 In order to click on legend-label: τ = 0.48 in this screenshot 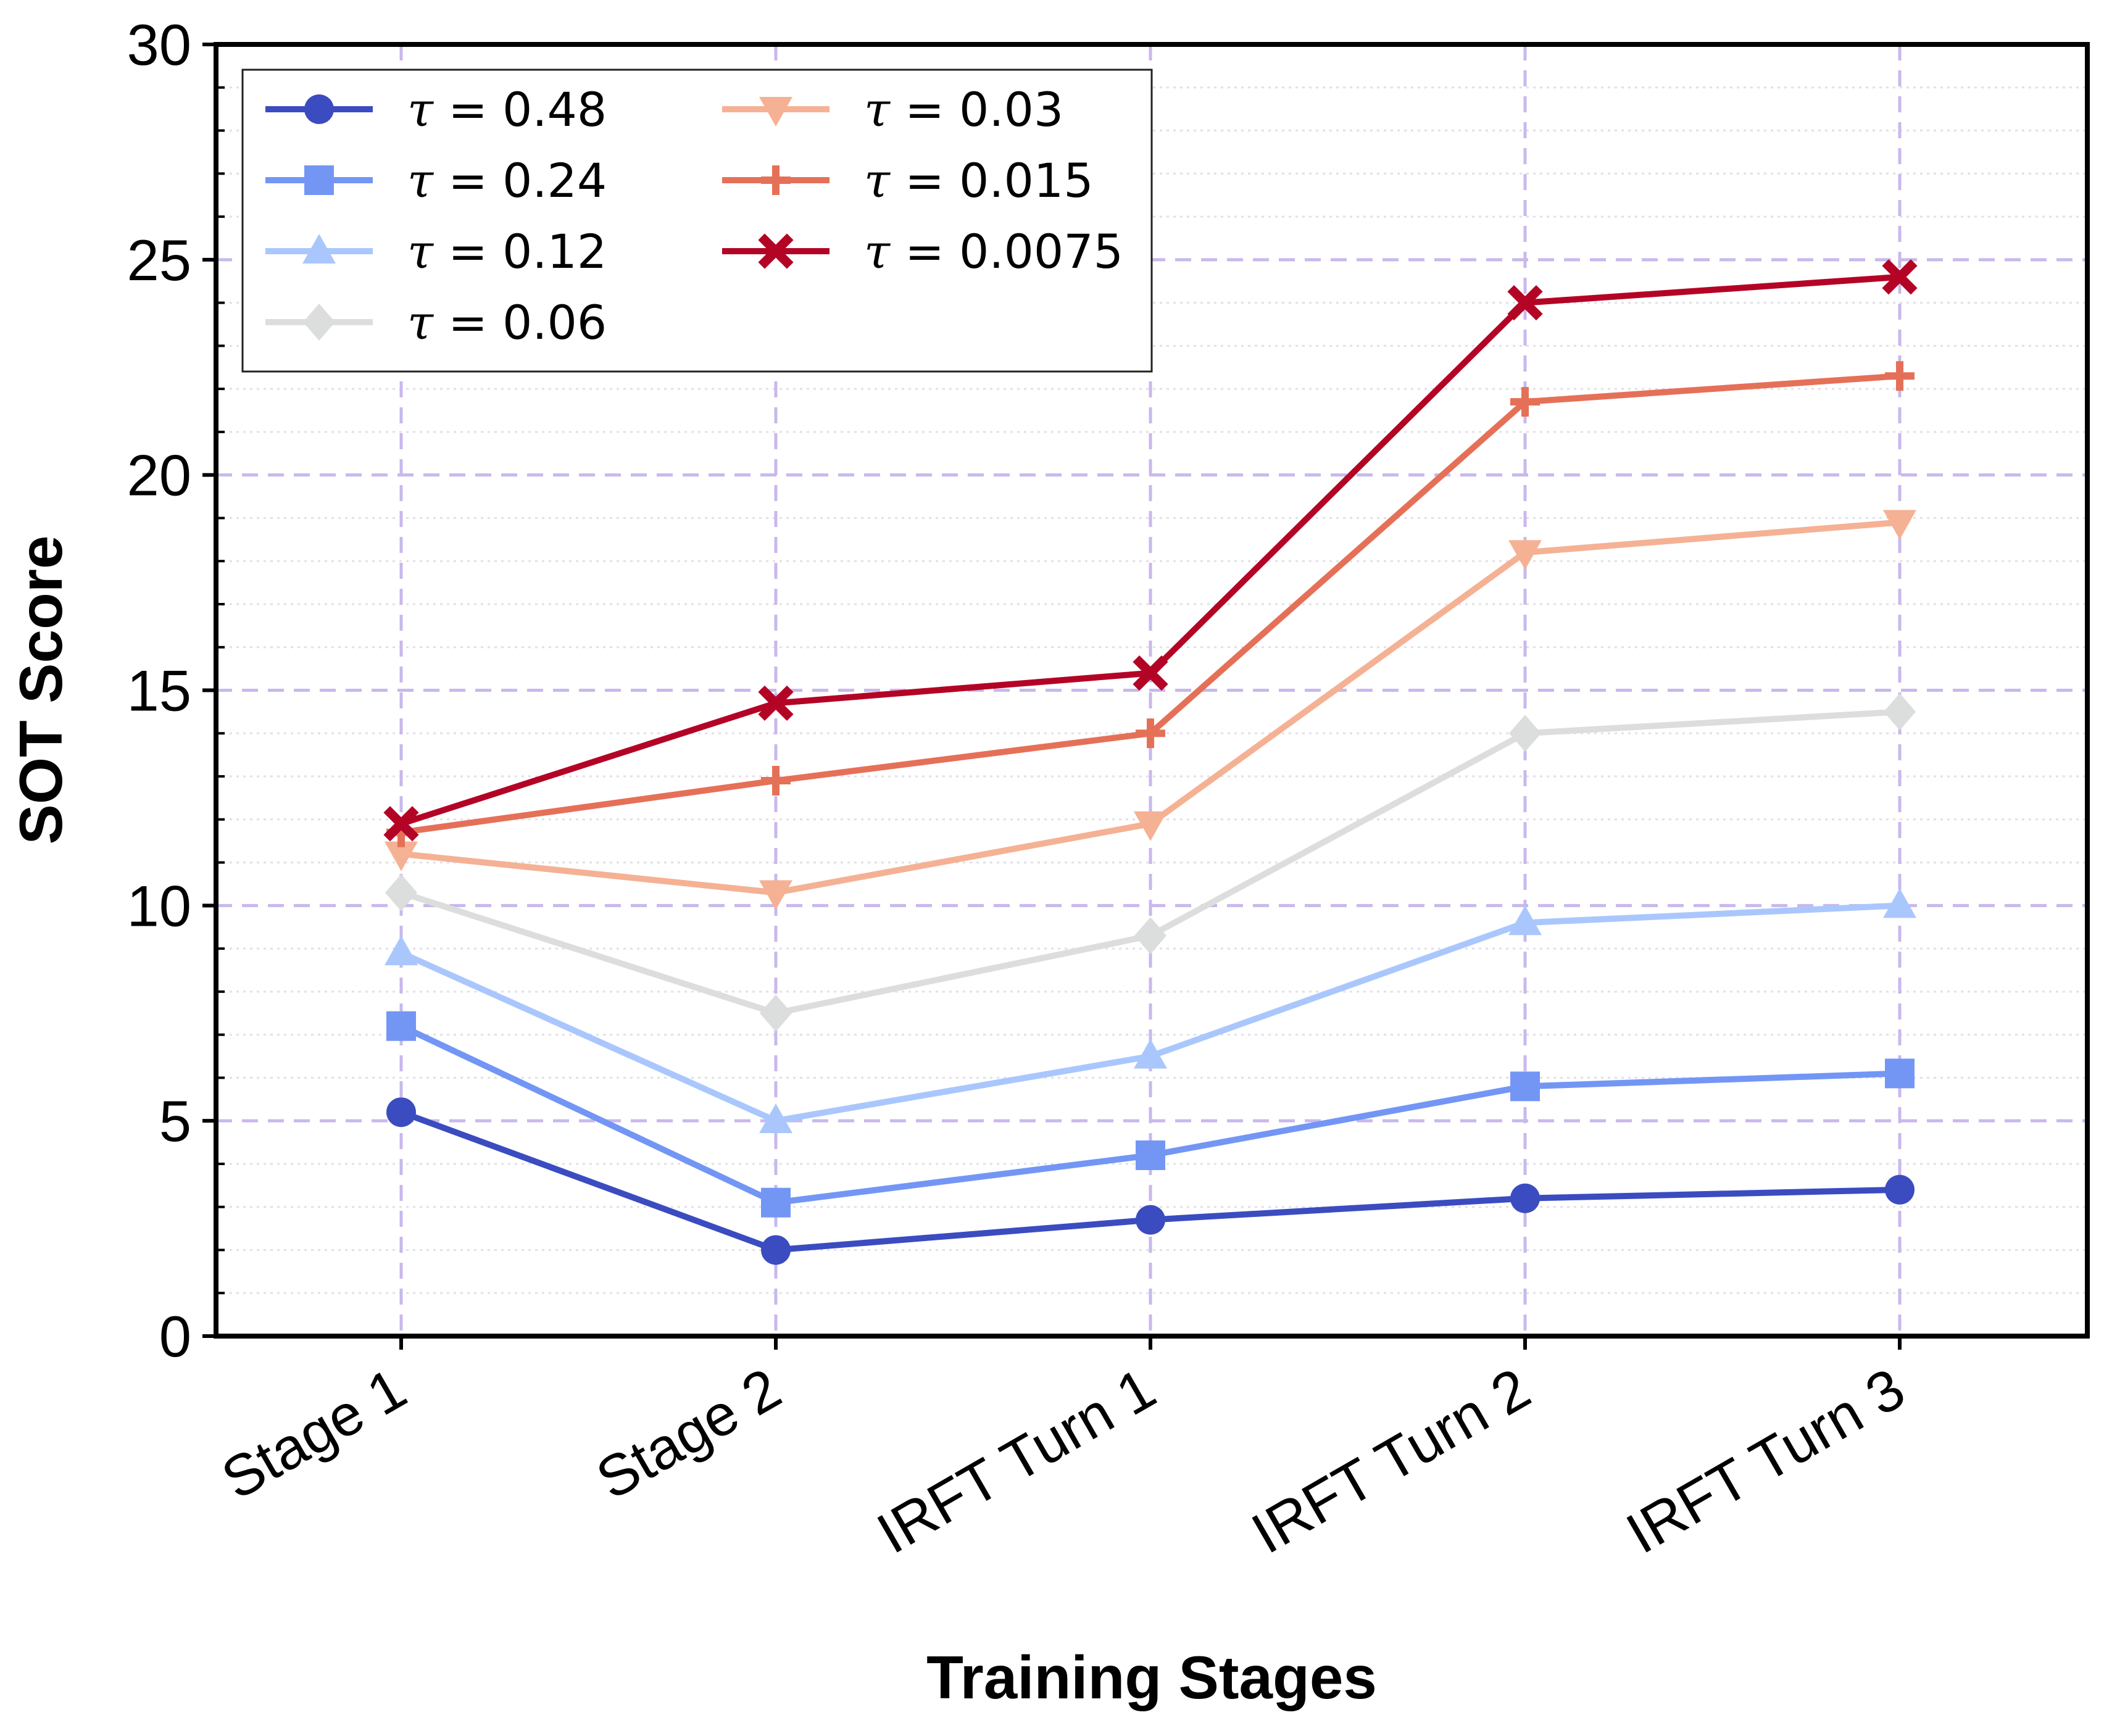, I will do `click(507, 109)`.